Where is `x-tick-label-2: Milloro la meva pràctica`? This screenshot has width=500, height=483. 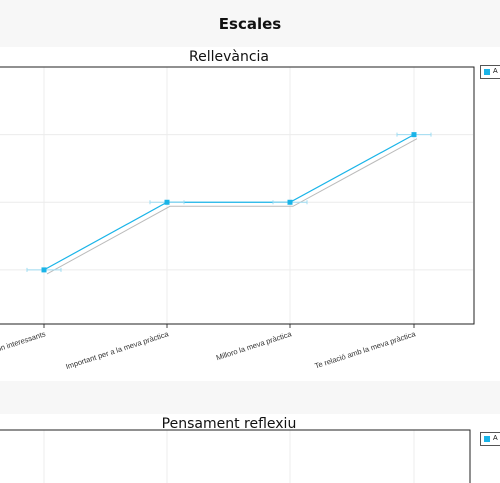 x-tick-label-2: Milloro la meva pràctica is located at coordinates (254, 345).